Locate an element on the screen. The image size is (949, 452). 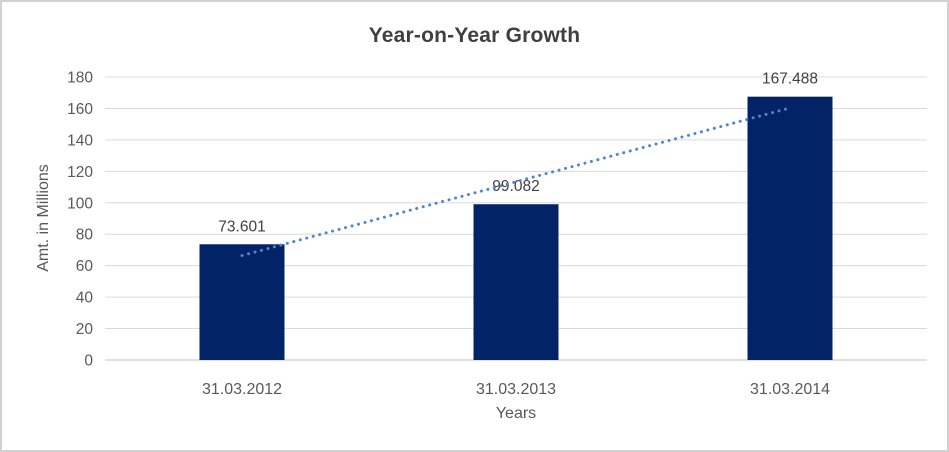
y-tick-label: 100 is located at coordinates (80, 203).